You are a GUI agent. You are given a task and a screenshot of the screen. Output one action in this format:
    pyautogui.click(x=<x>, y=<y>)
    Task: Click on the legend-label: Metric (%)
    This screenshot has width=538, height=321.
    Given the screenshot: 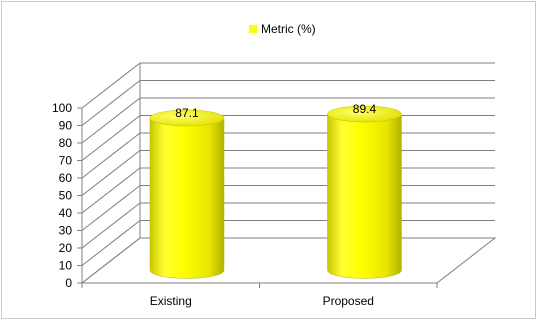 What is the action you would take?
    pyautogui.click(x=288, y=29)
    